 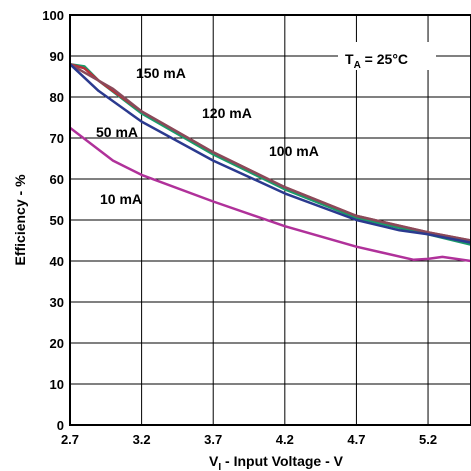 What do you see at coordinates (428, 439) in the screenshot?
I see `x-tick-label: 5.2` at bounding box center [428, 439].